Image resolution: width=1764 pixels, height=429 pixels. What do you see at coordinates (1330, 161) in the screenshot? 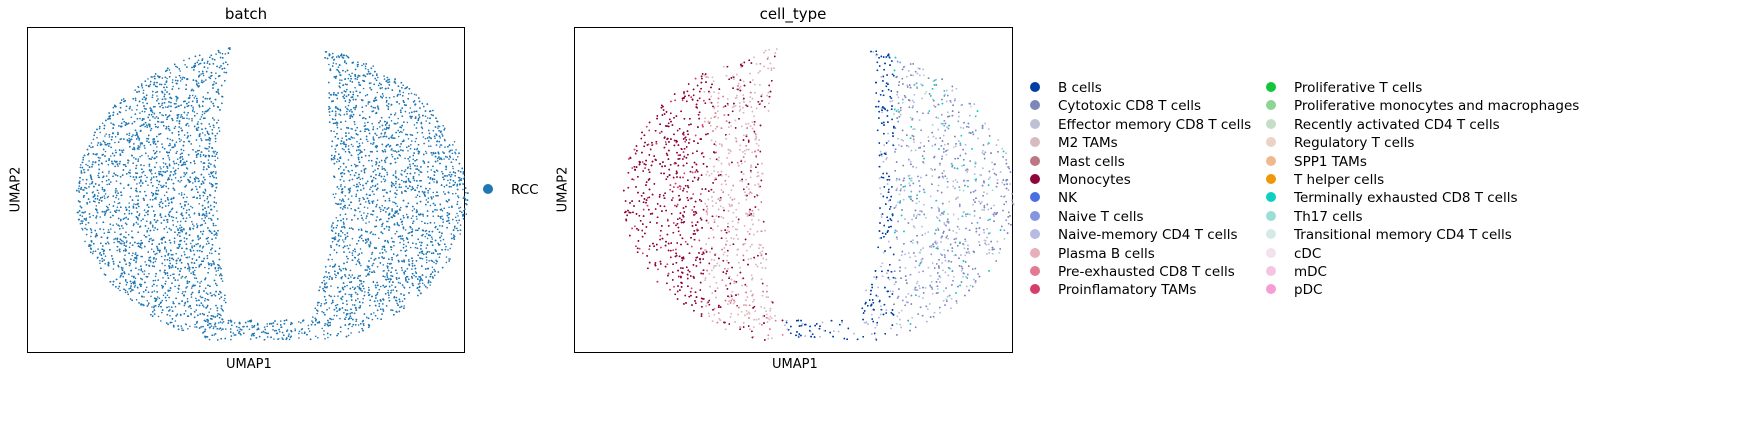
I see `legend-label: SPP1 TAMs` at bounding box center [1330, 161].